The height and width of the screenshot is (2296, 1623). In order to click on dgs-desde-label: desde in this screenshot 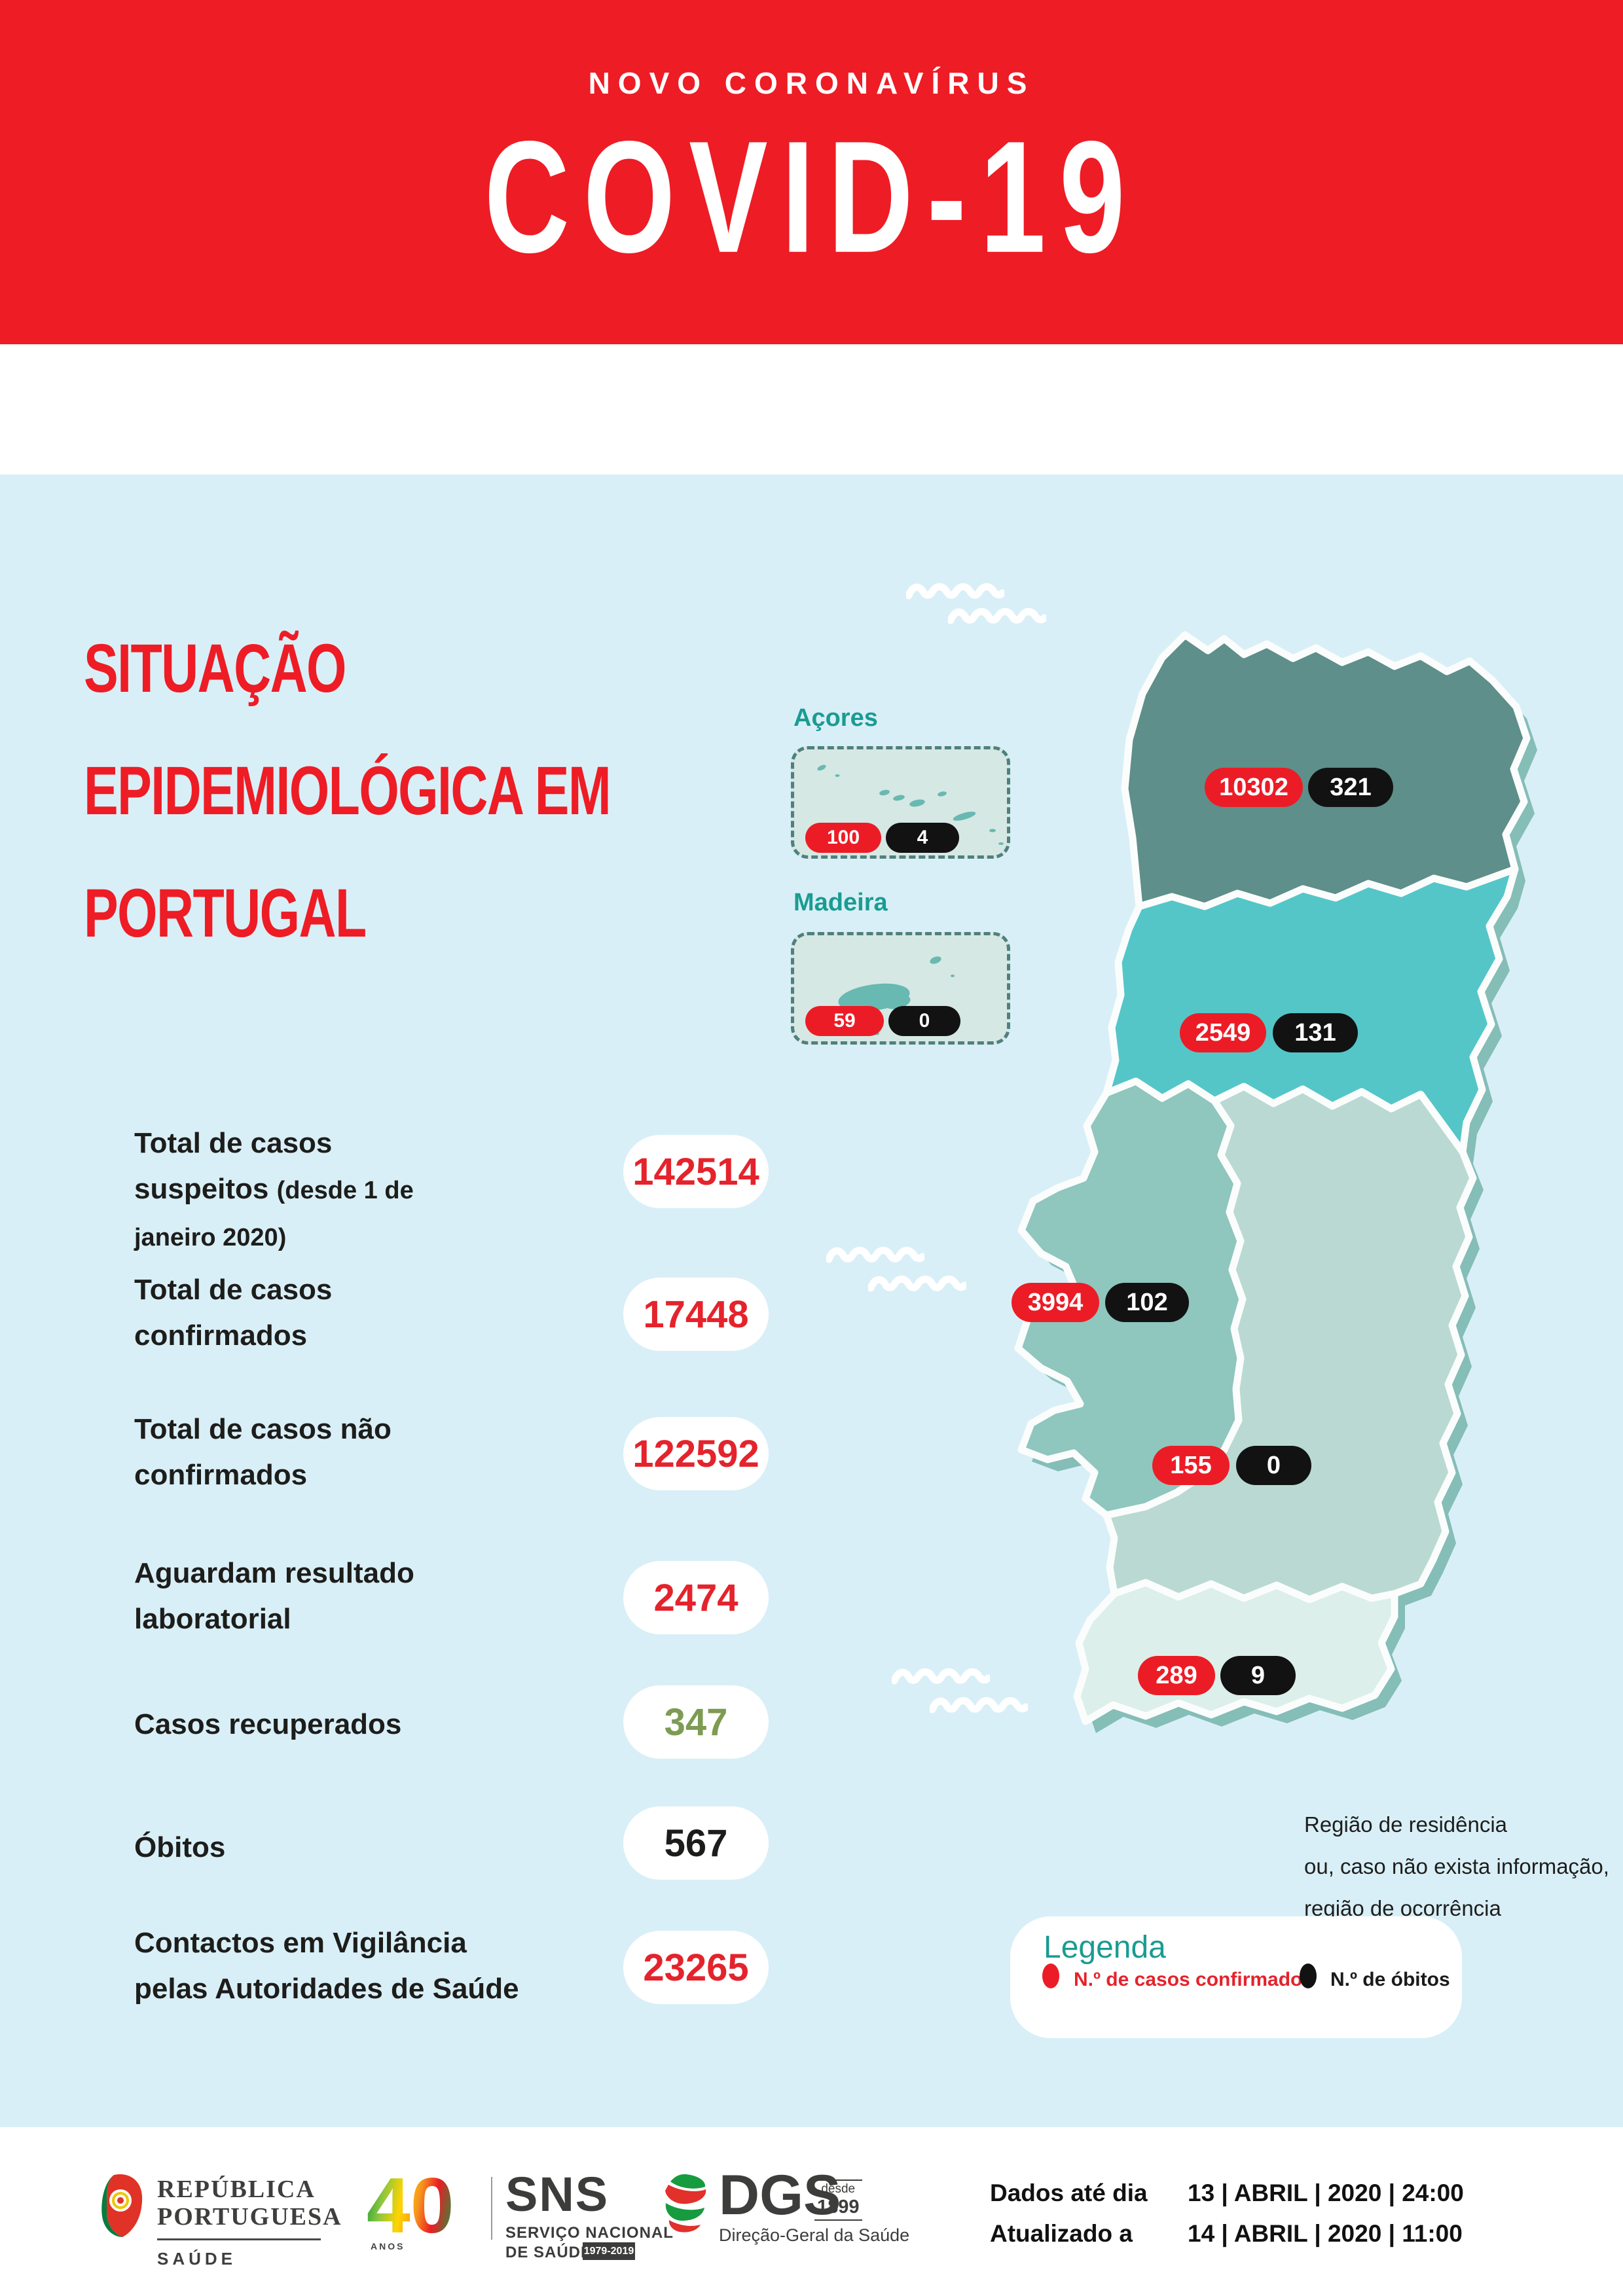, I will do `click(838, 2189)`.